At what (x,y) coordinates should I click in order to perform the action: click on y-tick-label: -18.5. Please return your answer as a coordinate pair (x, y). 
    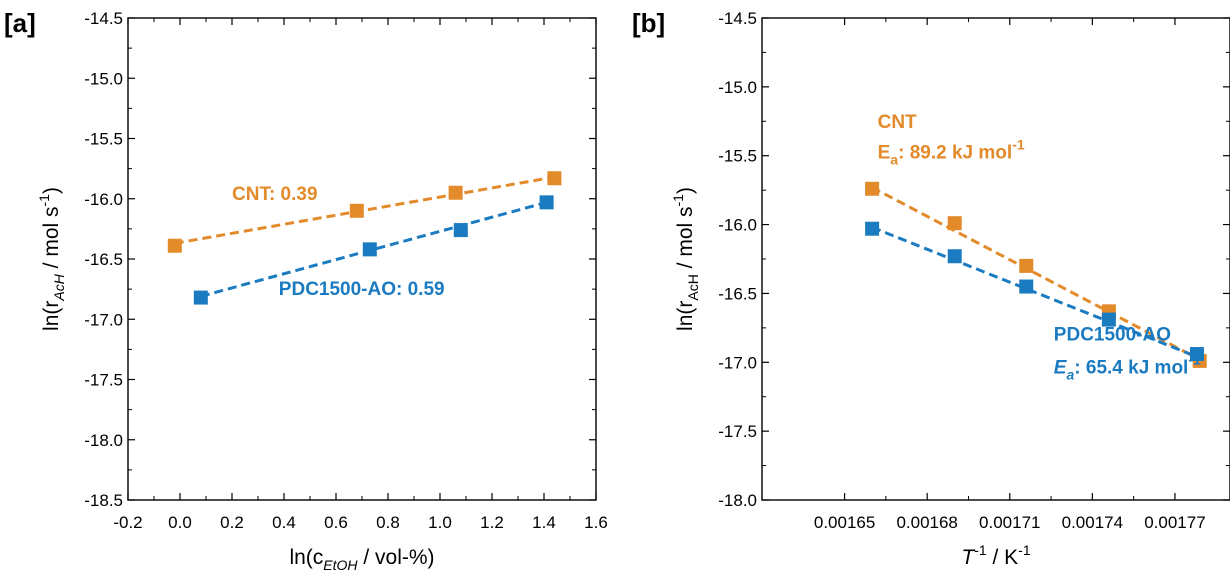
    Looking at the image, I should click on (103, 500).